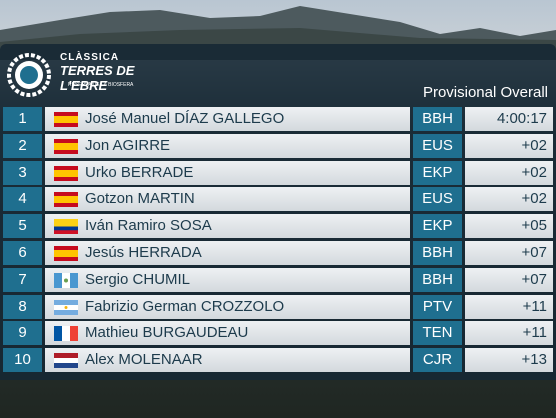  I want to click on rank: 8, so click(22, 306).